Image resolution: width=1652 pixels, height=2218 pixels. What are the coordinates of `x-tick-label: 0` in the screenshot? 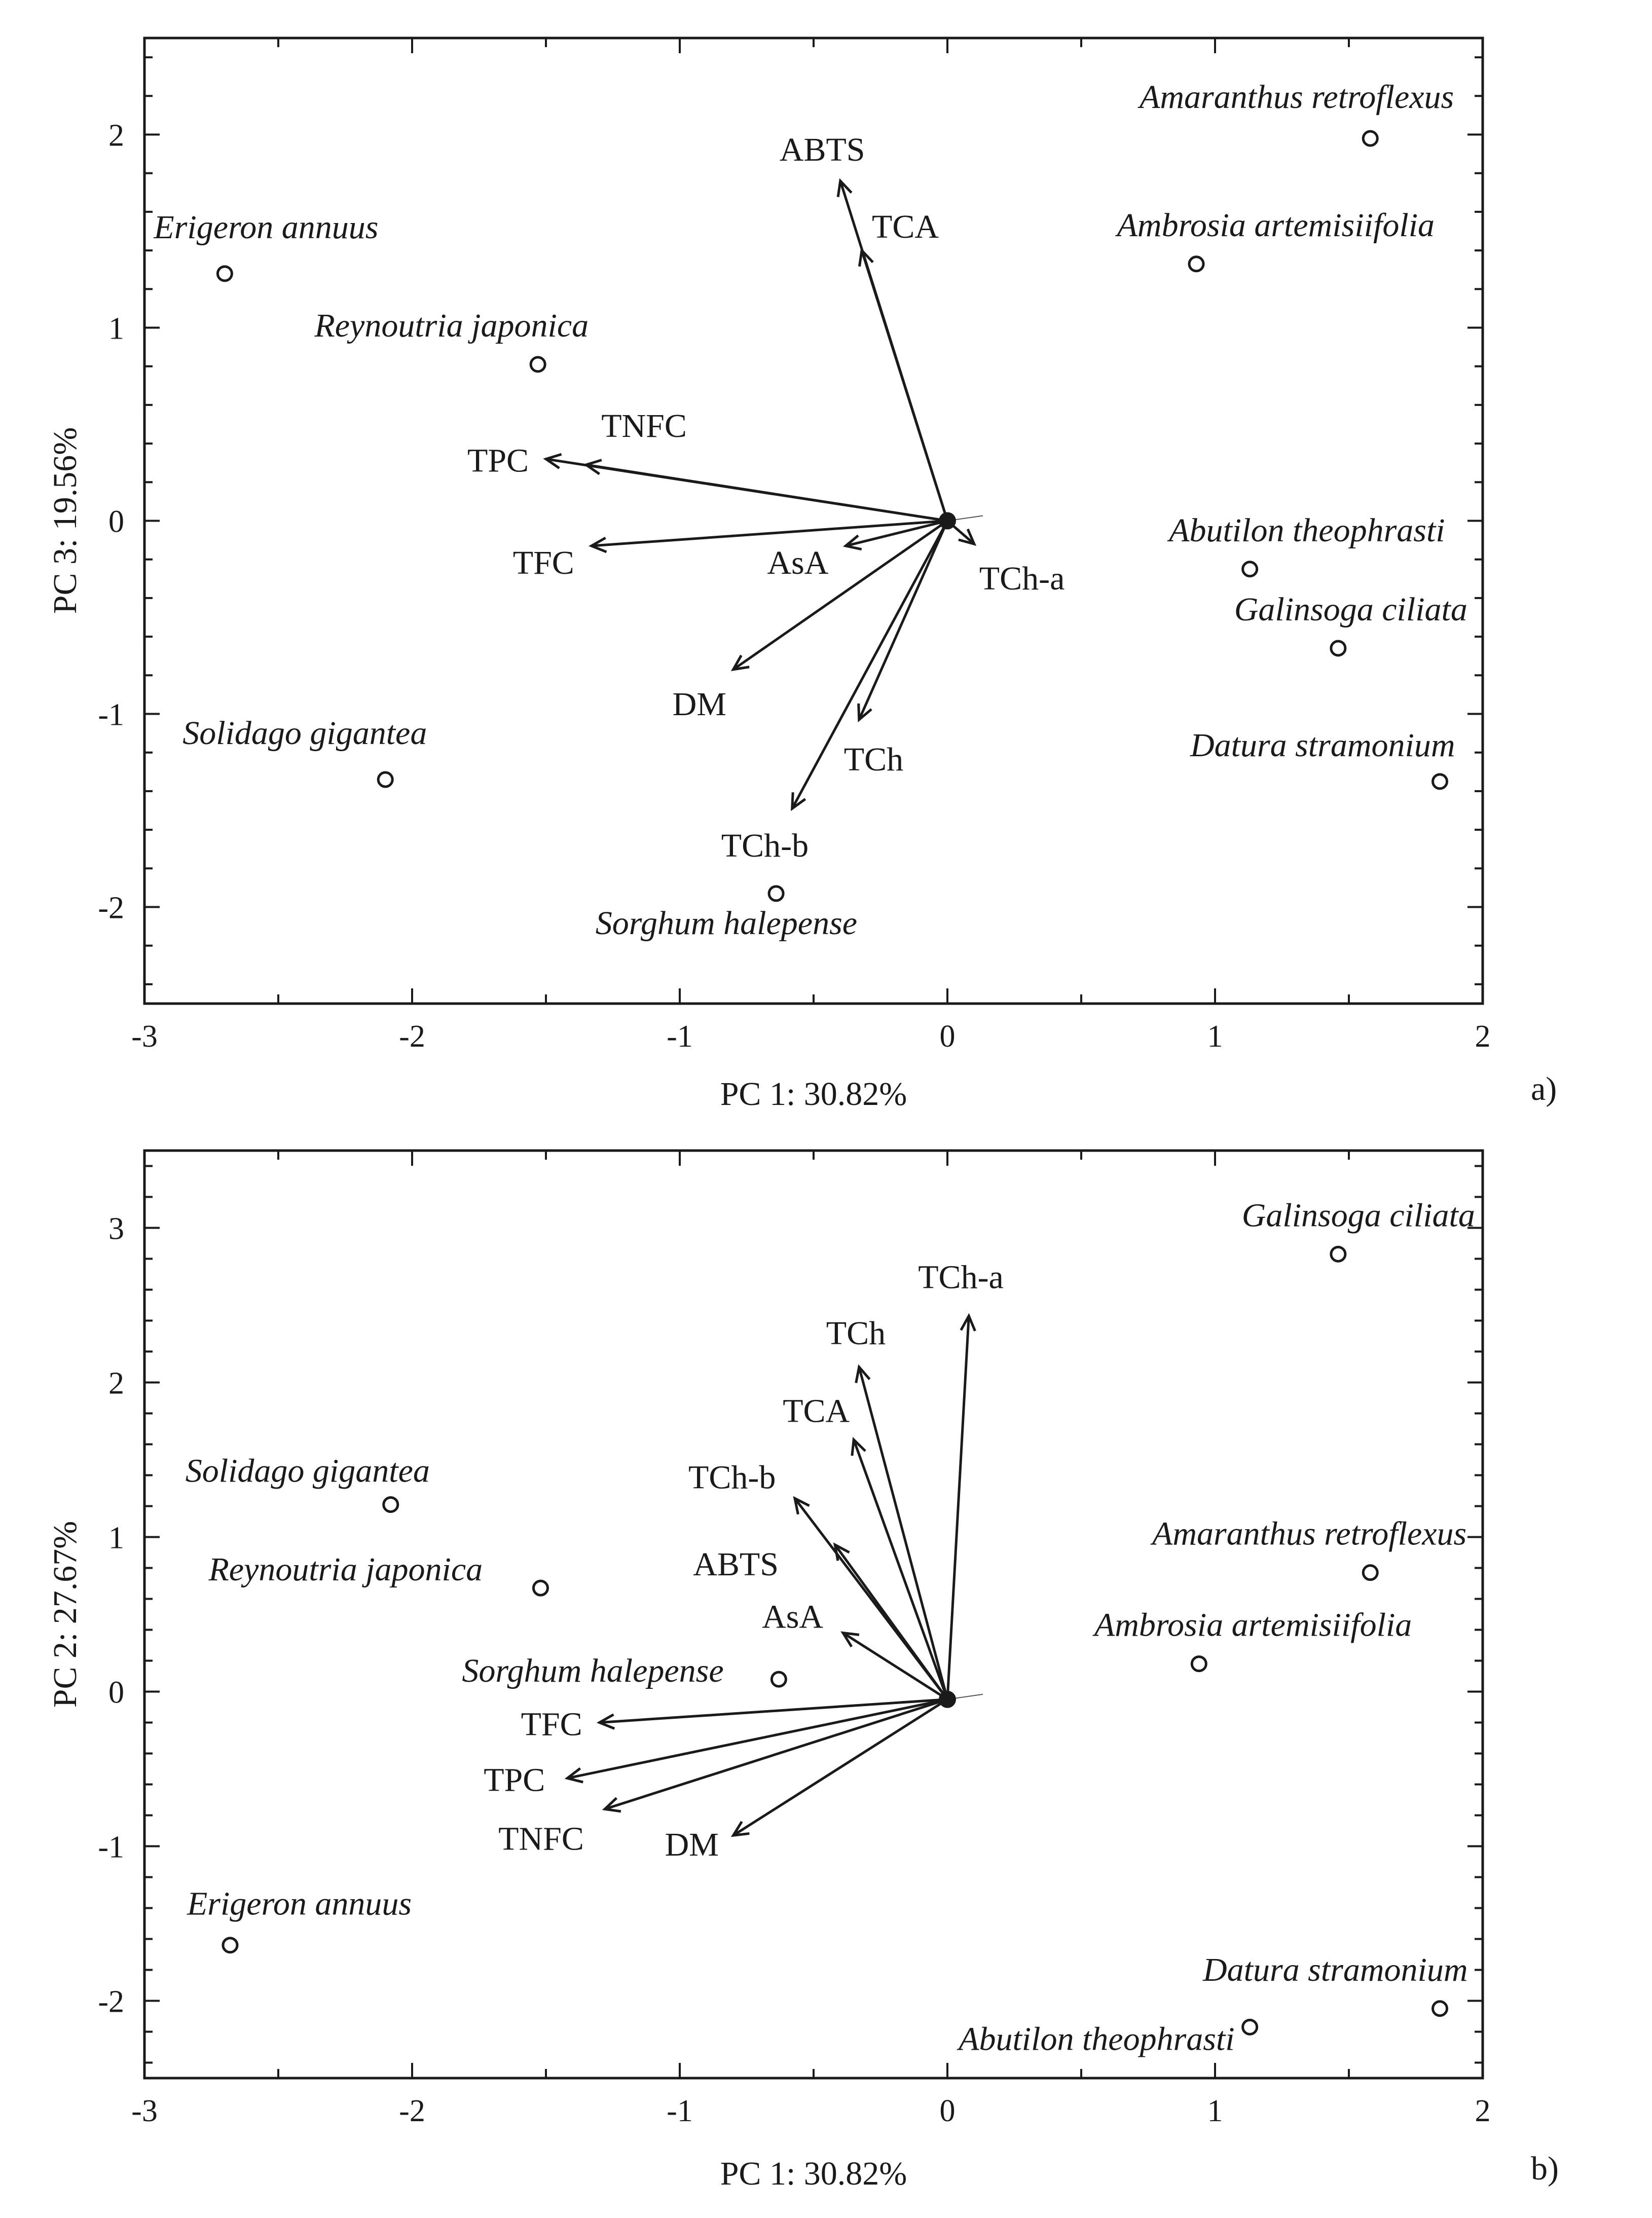 It's located at (948, 2111).